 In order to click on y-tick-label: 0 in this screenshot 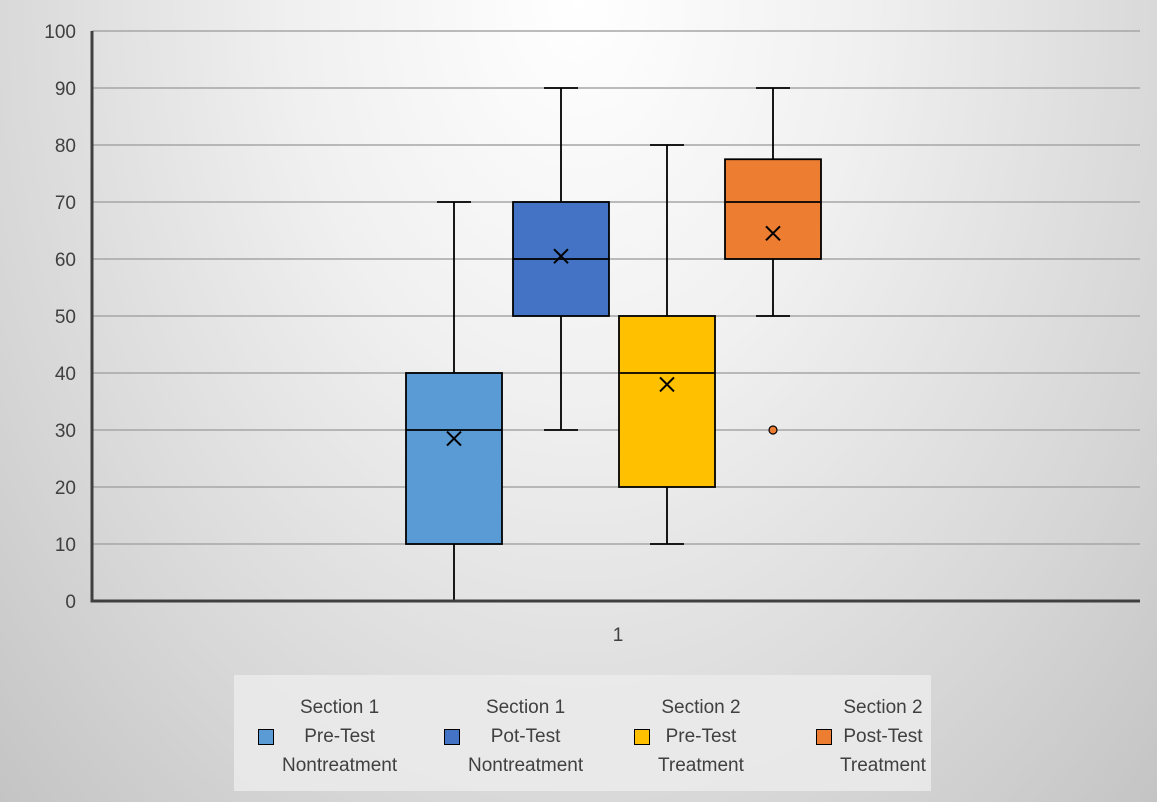, I will do `click(70, 602)`.